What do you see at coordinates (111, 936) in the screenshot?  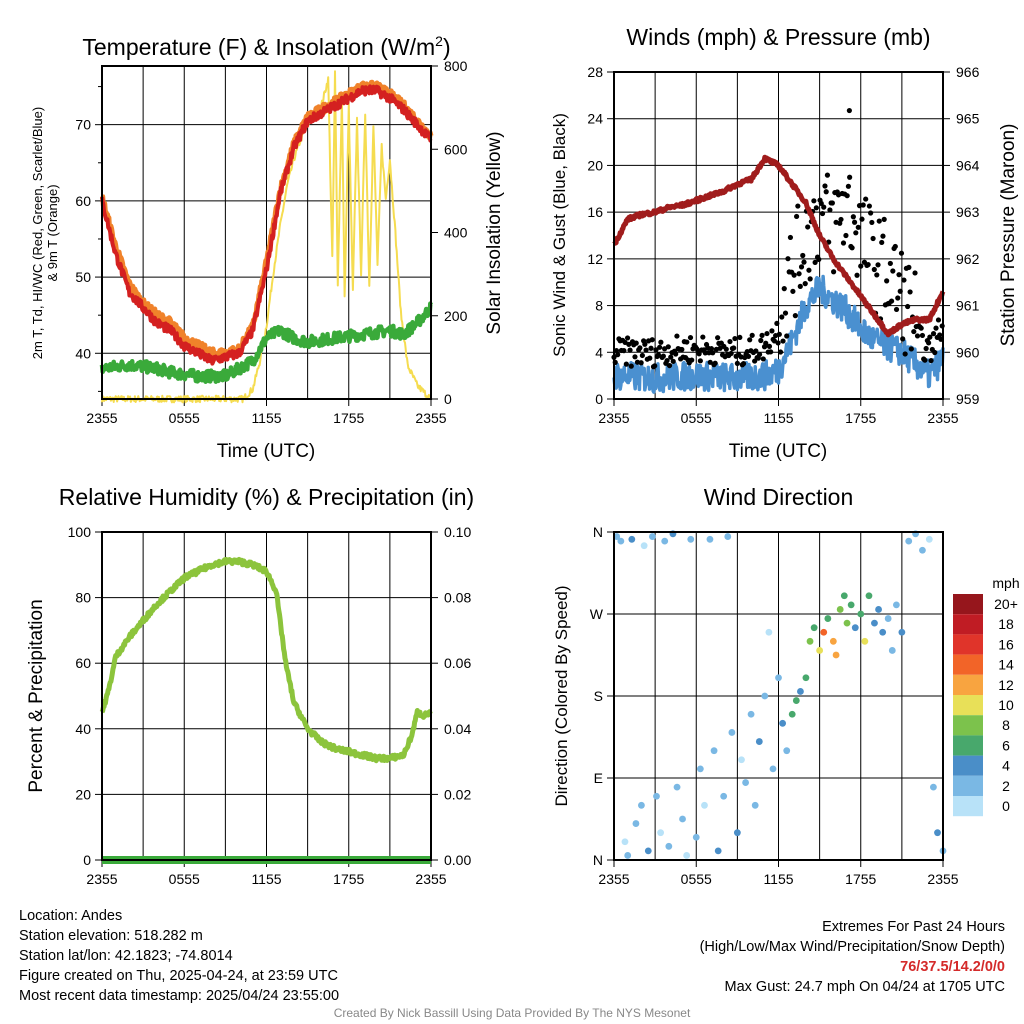 I see `elevation: Station elevation: 518.282 m` at bounding box center [111, 936].